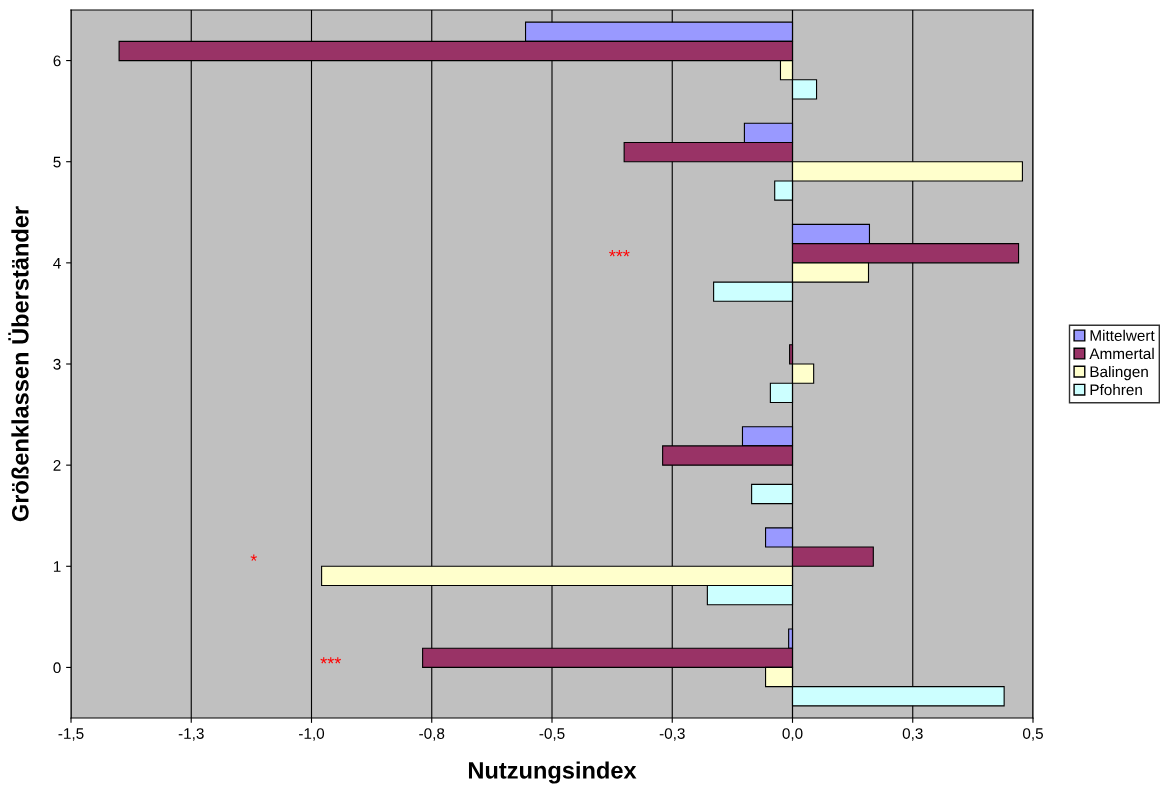 The width and height of the screenshot is (1161, 794). I want to click on x-tick-label: -0,3, so click(672, 734).